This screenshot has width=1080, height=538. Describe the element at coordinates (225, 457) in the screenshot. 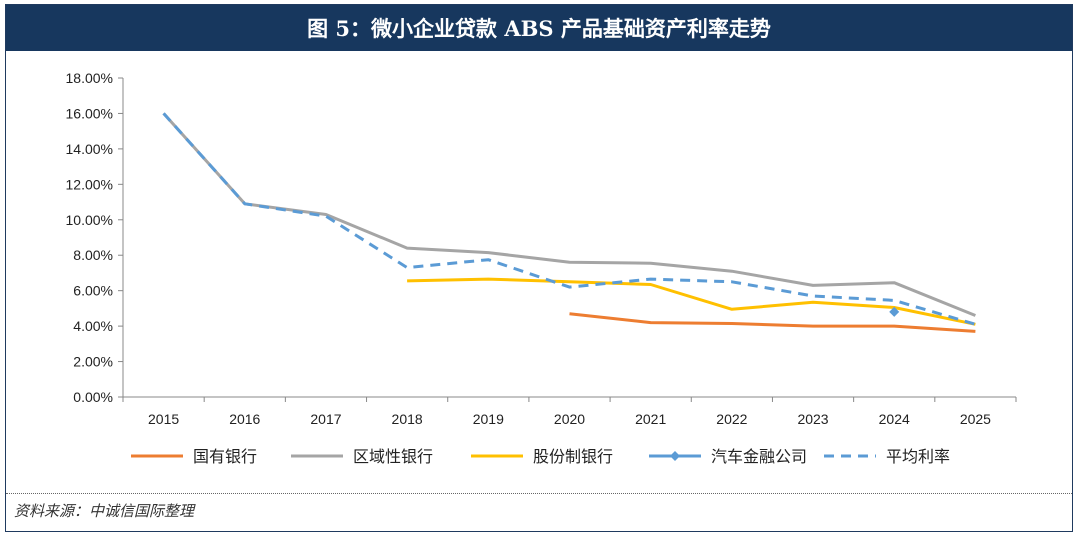

I see `legend-label: 国有银行` at that location.